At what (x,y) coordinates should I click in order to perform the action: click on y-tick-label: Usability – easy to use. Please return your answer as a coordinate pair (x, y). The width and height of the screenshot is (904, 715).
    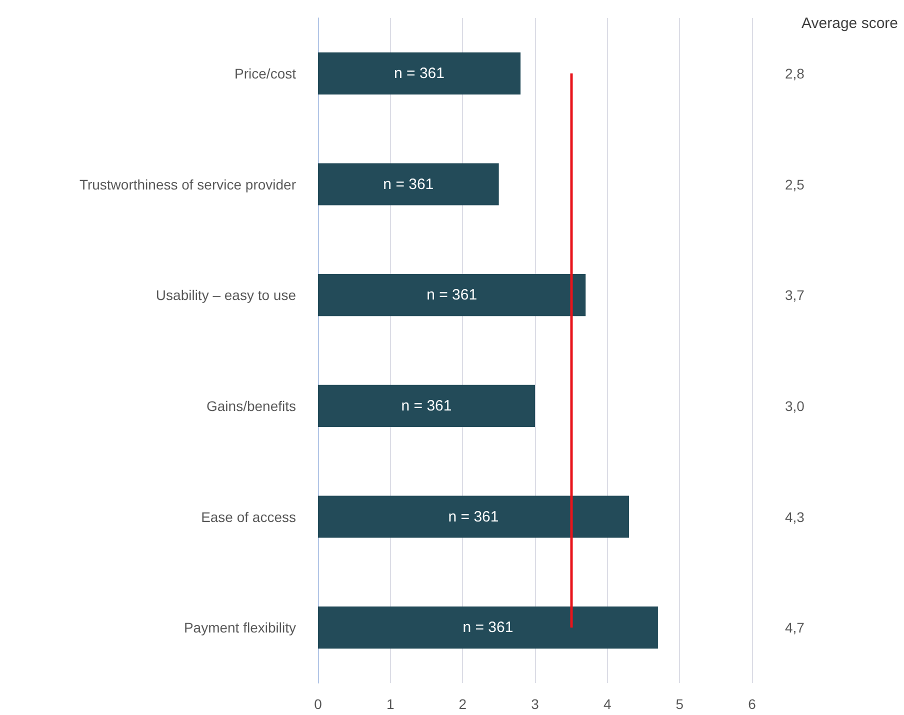
    Looking at the image, I should click on (226, 295).